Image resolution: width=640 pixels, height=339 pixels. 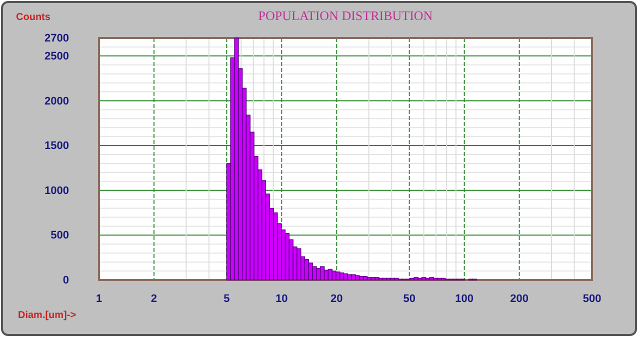 I want to click on x-axis-title: Diam.[um]->, so click(x=47, y=315).